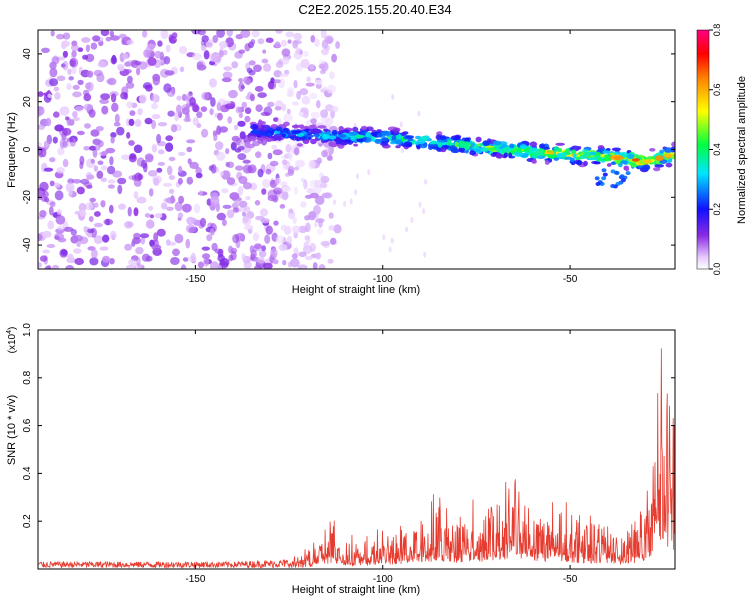 The image size is (750, 600). Describe the element at coordinates (27, 244) in the screenshot. I see `y-tick-label: -40` at that location.